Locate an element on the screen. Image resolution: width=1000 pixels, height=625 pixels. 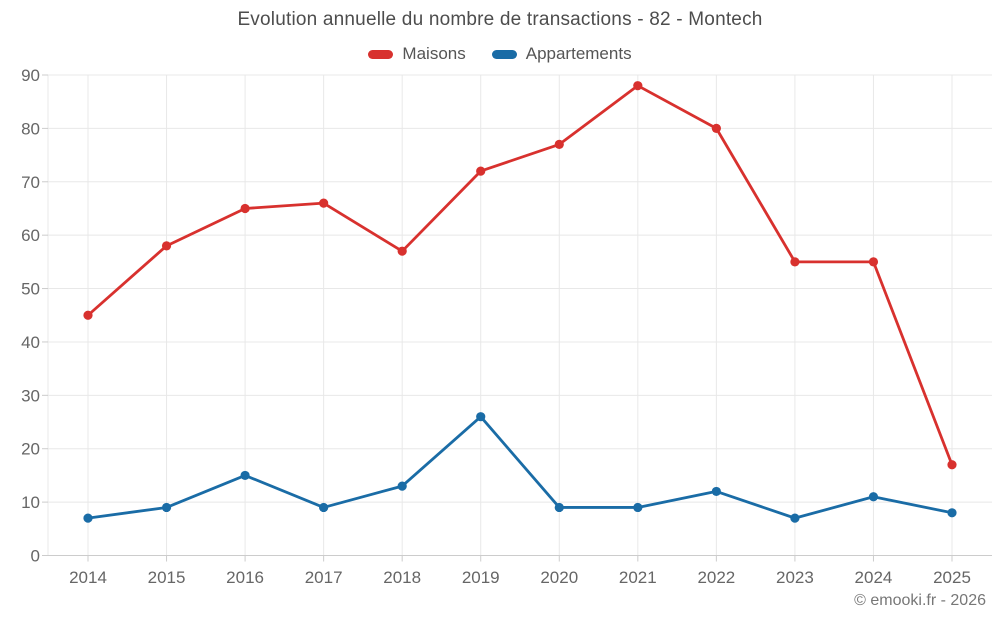
legend-item-maisons: Maisons is located at coordinates (417, 54).